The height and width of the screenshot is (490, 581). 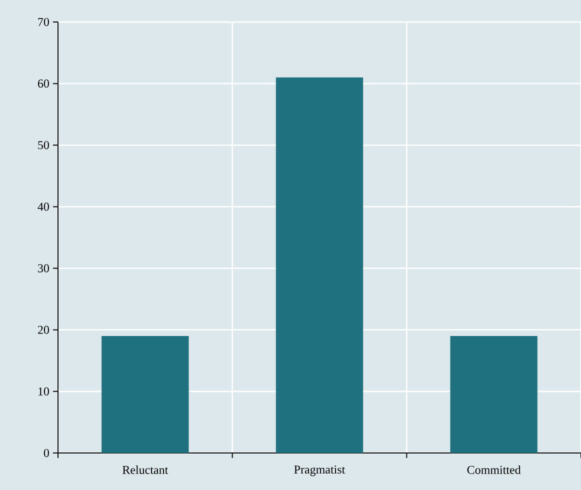 I want to click on x-tick-label: Committed, so click(x=494, y=470).